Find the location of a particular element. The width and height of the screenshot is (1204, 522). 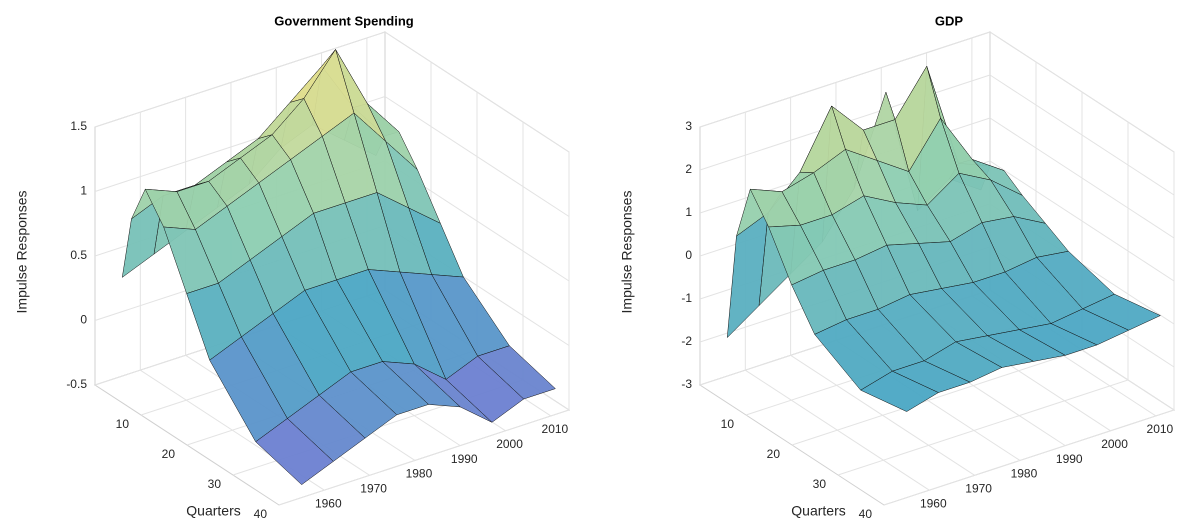

z-tick-label: -3 is located at coordinates (686, 384).